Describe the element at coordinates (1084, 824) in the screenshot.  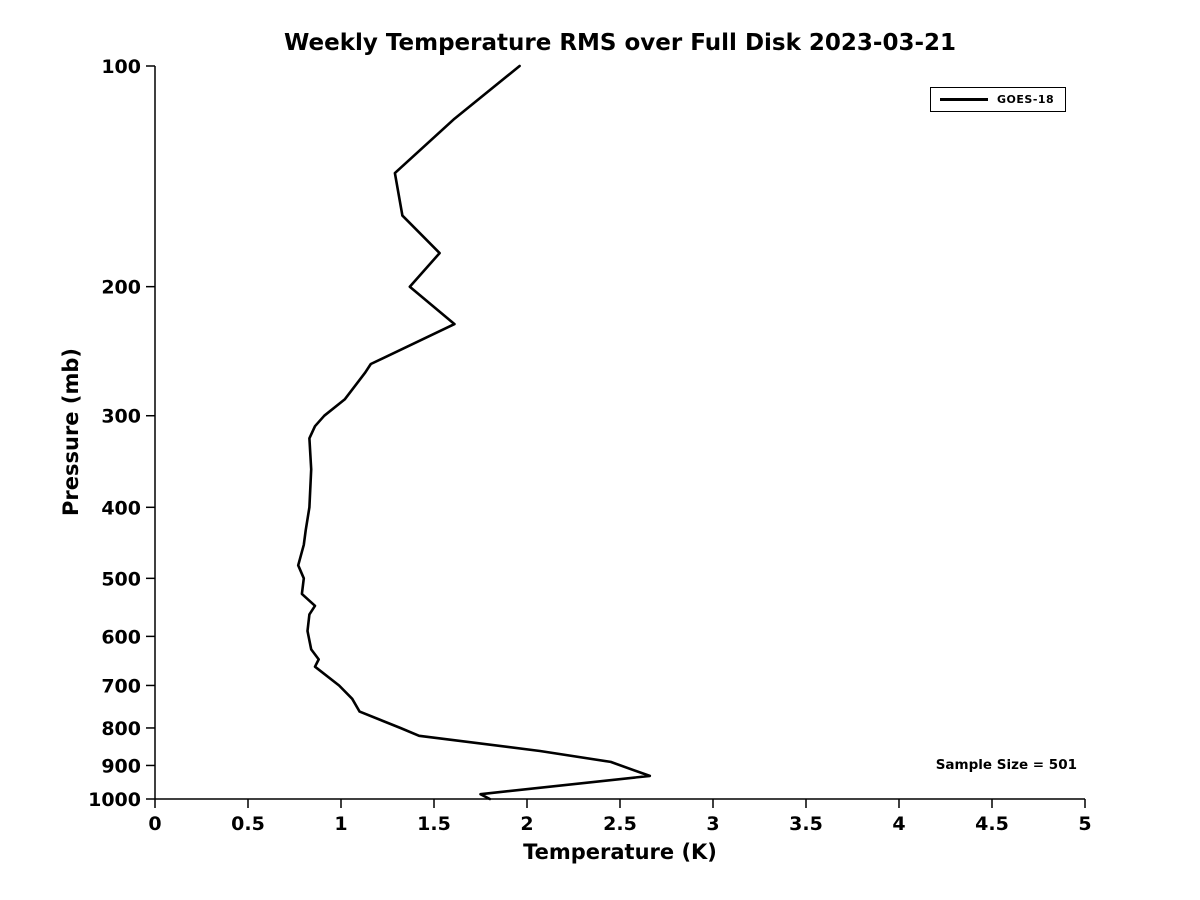
I see `x-tick-label: 5` at that location.